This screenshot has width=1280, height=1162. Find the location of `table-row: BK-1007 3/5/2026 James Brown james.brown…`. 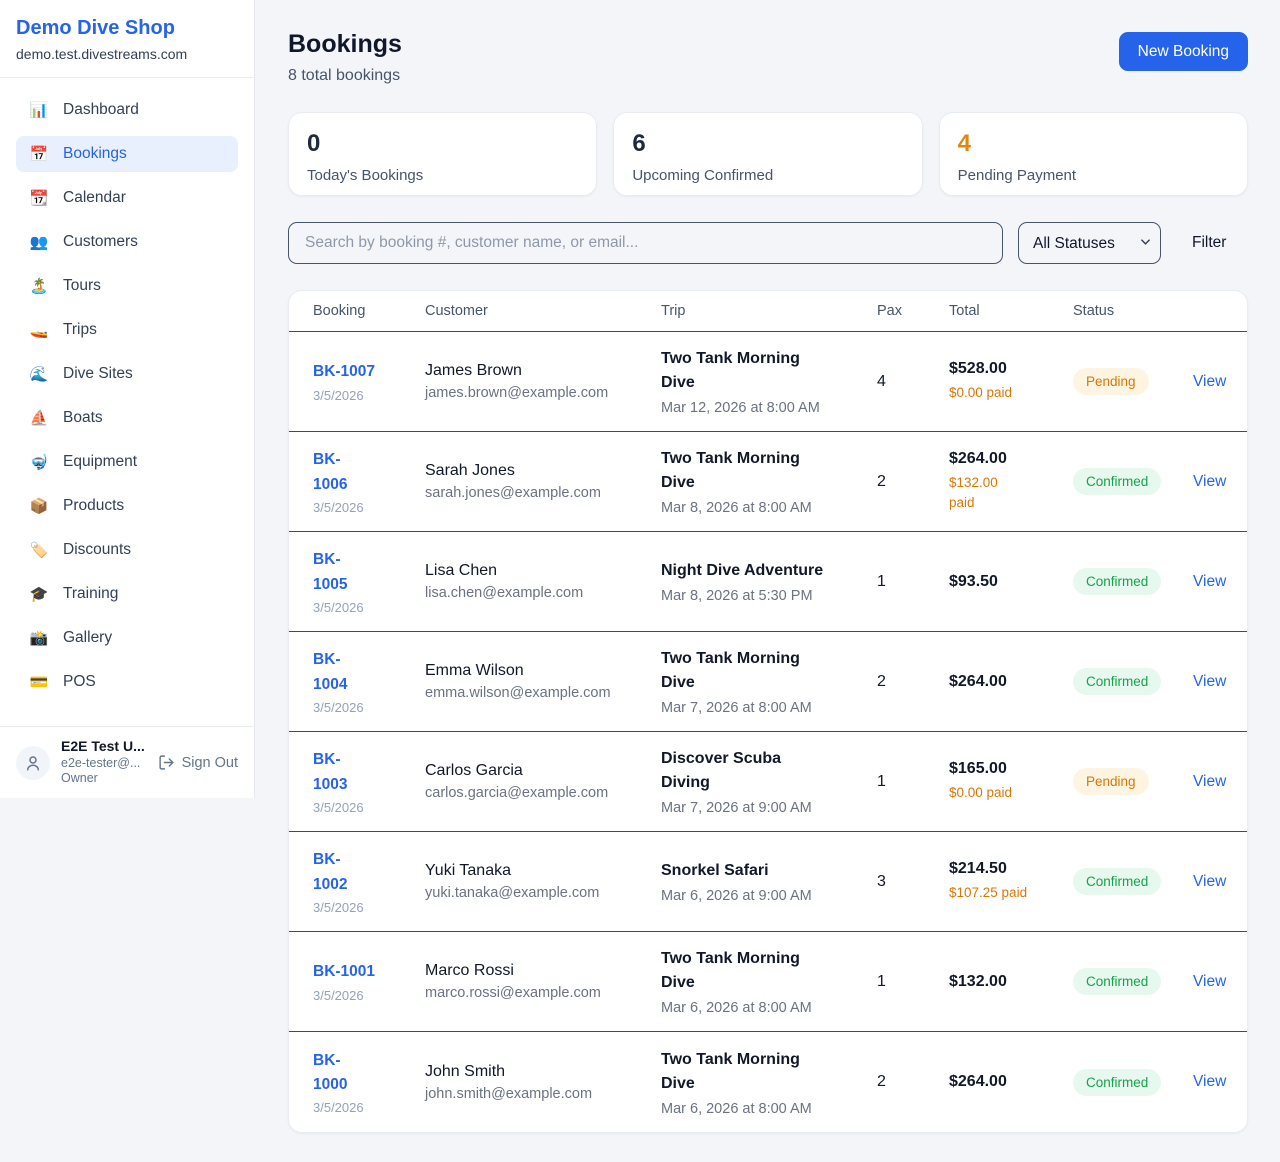

table-row: BK-1007 3/5/2026 James Brown james.brown… is located at coordinates (768, 382).